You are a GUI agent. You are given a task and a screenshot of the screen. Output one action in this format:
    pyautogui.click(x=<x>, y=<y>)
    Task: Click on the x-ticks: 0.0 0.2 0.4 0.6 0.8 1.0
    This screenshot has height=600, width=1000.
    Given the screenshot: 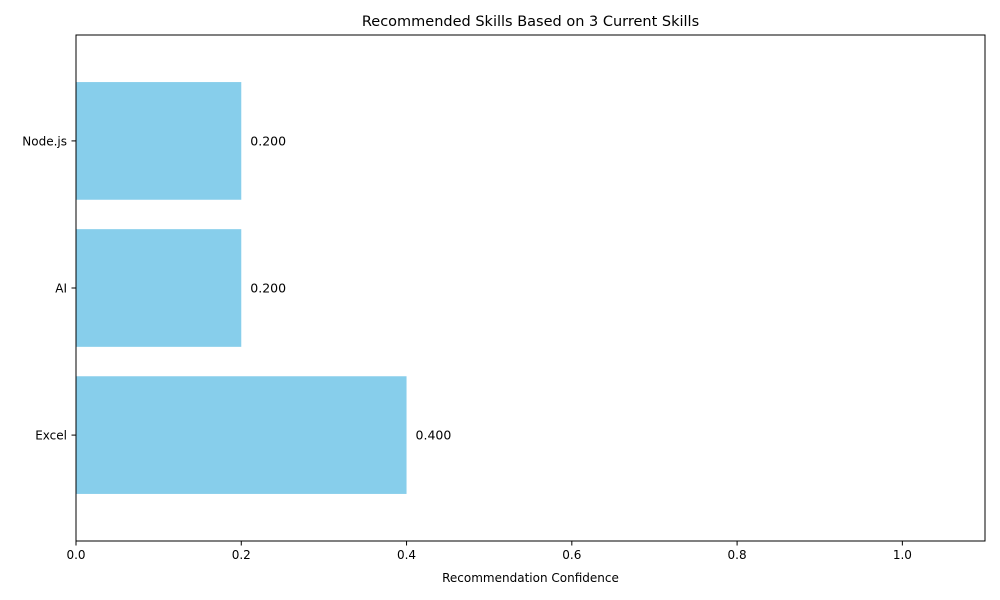 What is the action you would take?
    pyautogui.click(x=489, y=551)
    